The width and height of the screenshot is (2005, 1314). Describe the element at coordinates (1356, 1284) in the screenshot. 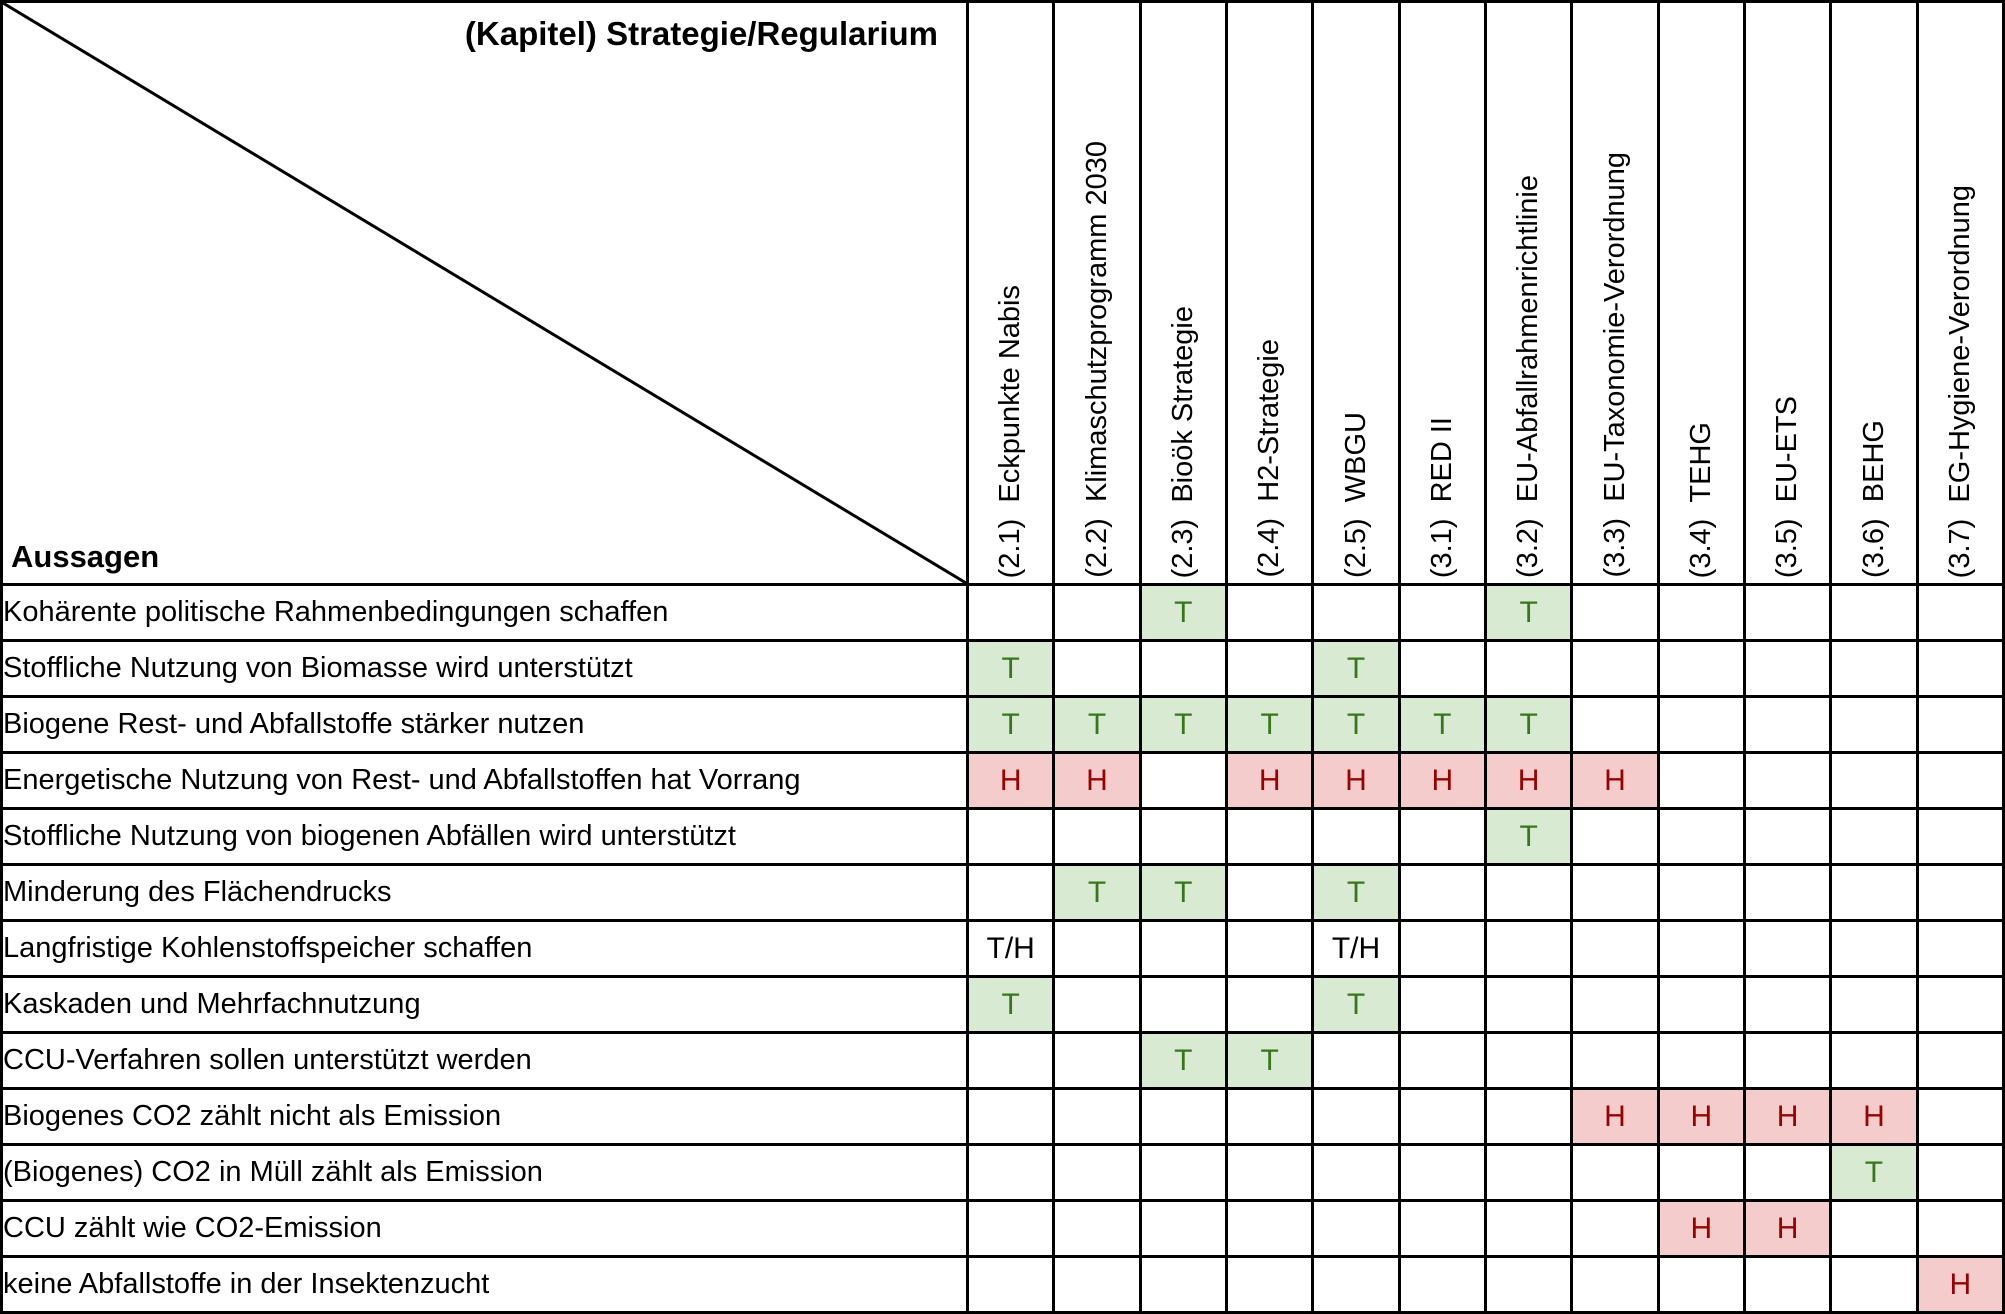

I see `matrix-cell-r13-c5` at that location.